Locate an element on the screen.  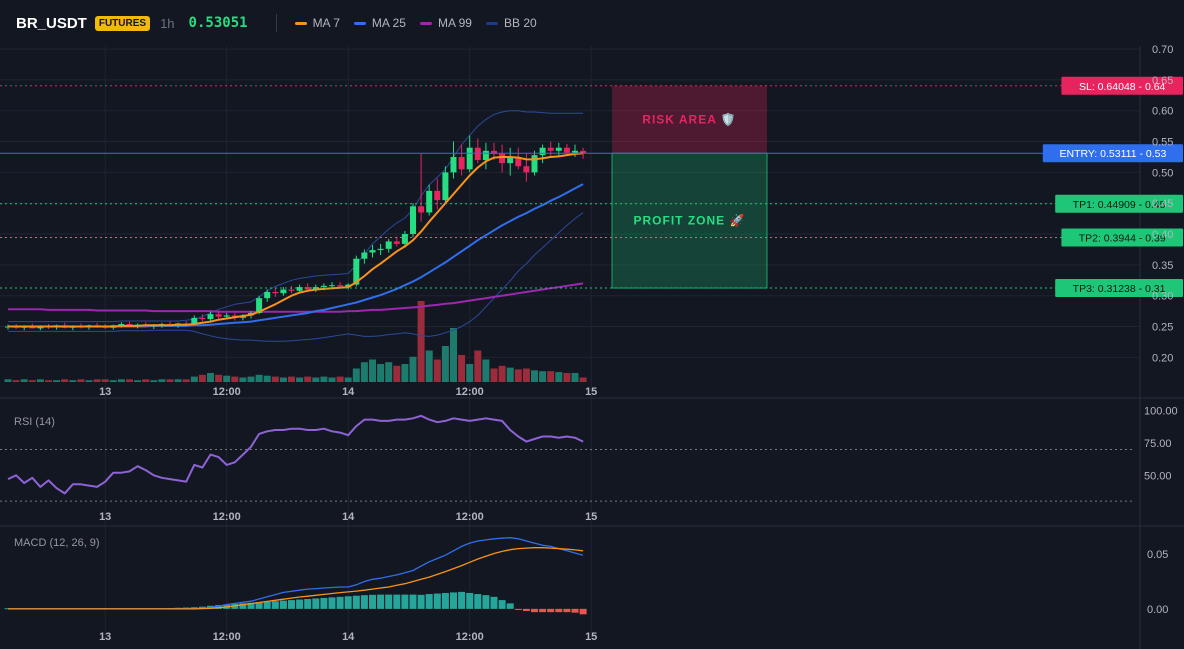
header-divider is located at coordinates (276, 23).